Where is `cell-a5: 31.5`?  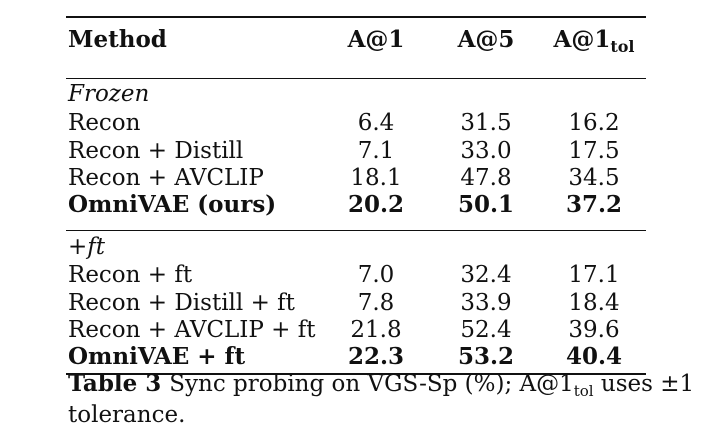
cell-a5: 31.5 is located at coordinates (486, 123).